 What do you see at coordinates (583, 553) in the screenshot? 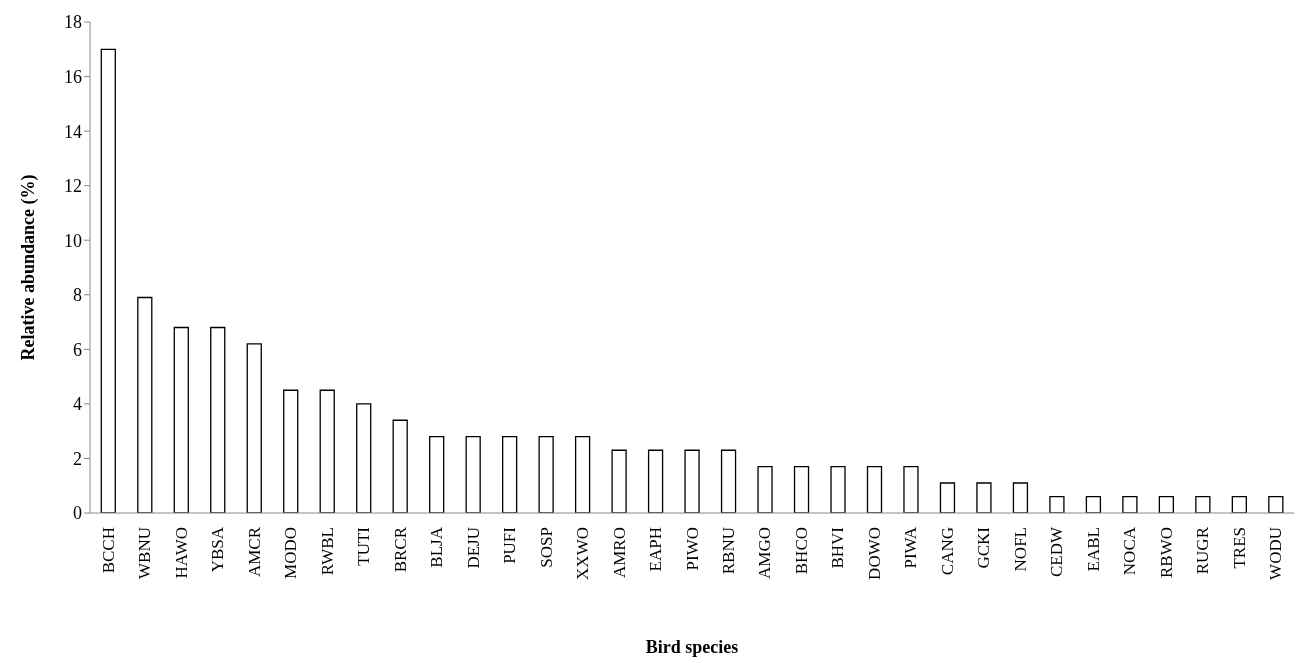
I see `x-tick-label: XXWO` at bounding box center [583, 553].